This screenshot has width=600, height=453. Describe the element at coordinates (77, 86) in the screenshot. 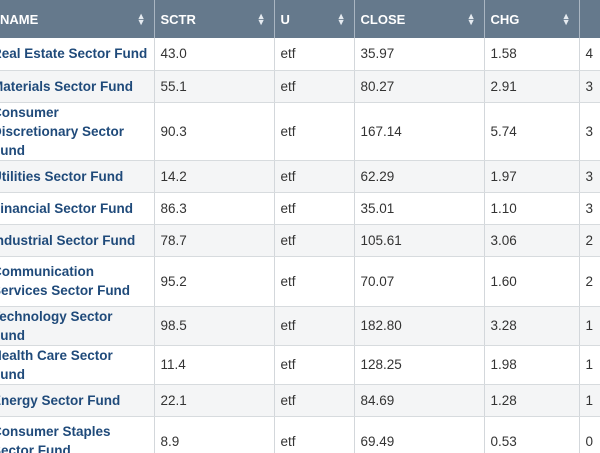

I see `fund-name-link: Materials Sector Fund` at that location.